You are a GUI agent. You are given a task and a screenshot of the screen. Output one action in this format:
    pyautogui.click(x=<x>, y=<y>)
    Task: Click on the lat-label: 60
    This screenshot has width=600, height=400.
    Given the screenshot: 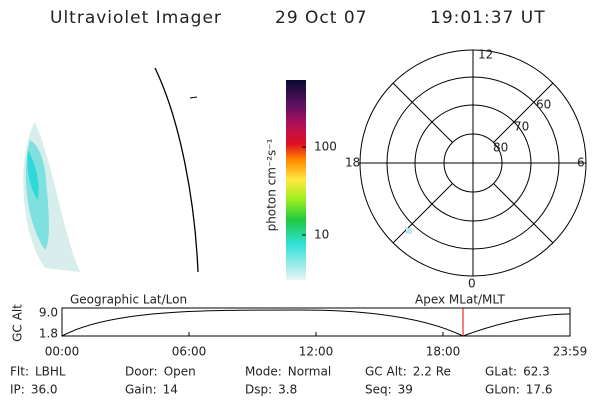 What is the action you would take?
    pyautogui.click(x=543, y=105)
    